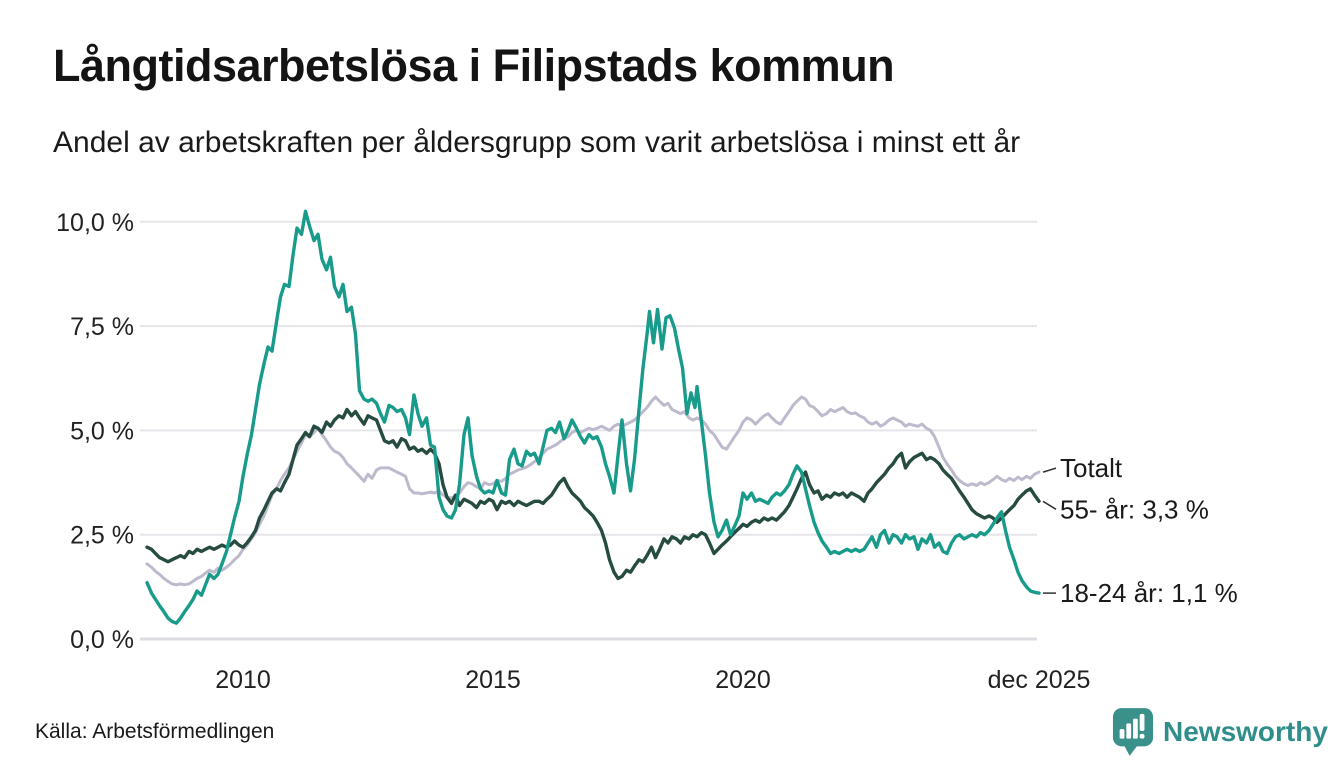 This screenshot has height=780, width=1340. What do you see at coordinates (1039, 680) in the screenshot?
I see `x-tick-label: dec 2025` at bounding box center [1039, 680].